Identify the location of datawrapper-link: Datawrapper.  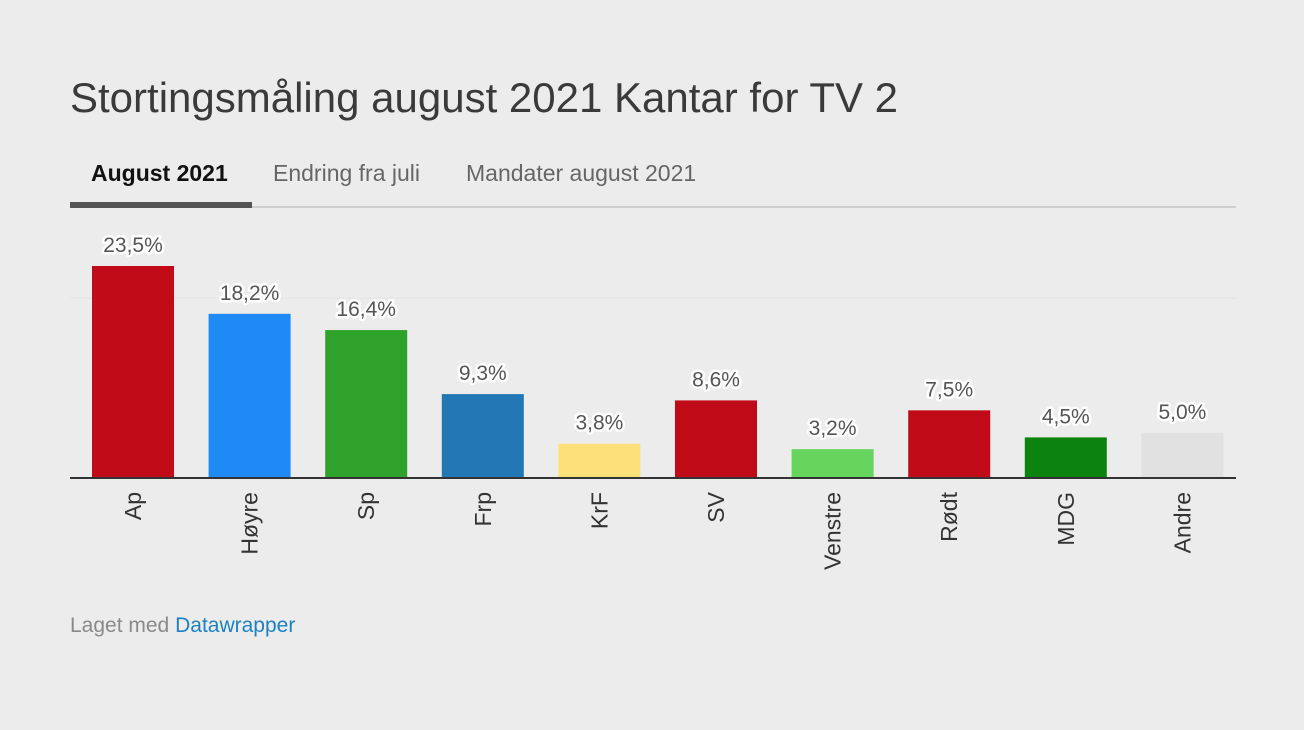
(235, 625).